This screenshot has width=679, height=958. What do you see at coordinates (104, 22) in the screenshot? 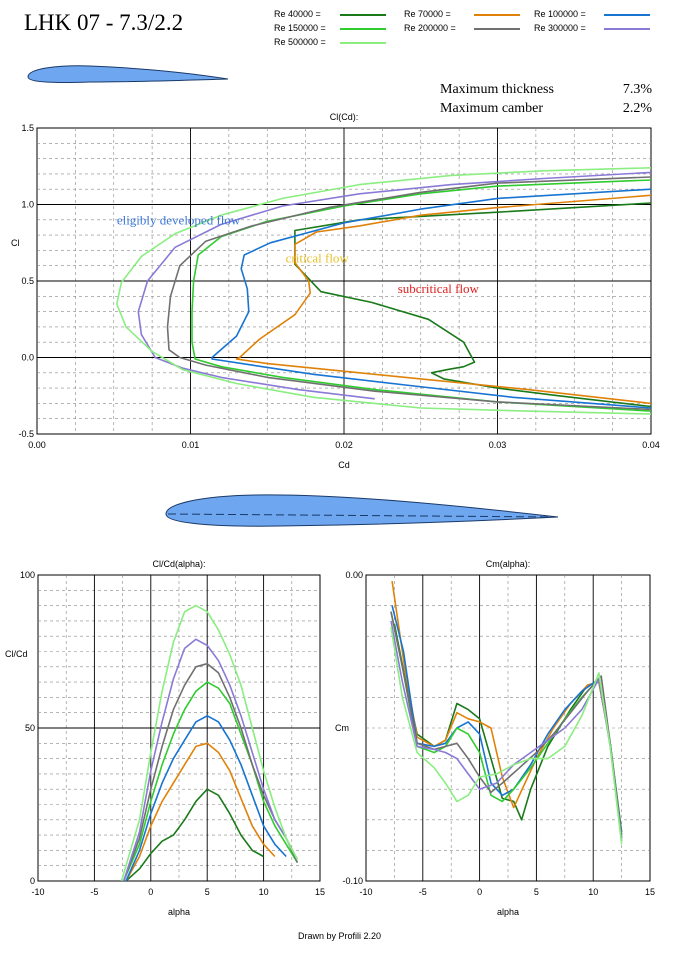
I see `airfoil-title: LHK 07 - 7.3/2.2` at bounding box center [104, 22].